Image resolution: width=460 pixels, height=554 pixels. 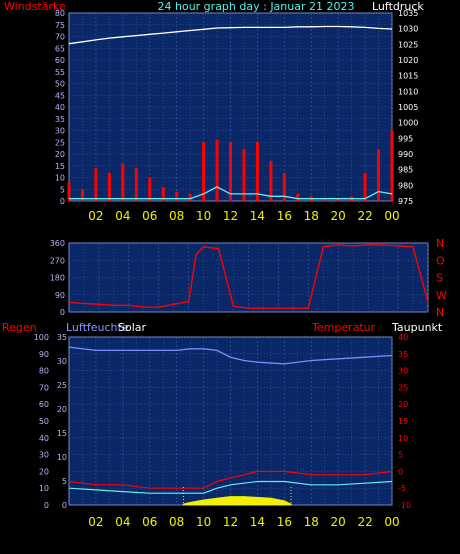 I want to click on compass-tick-label: W, so click(x=441, y=295).